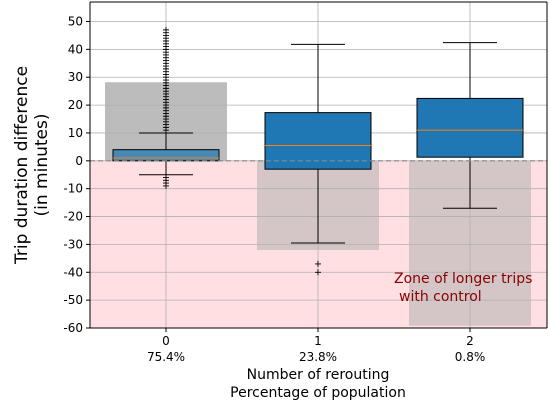 The height and width of the screenshot is (406, 550). I want to click on y-tick-label: 50, so click(75, 22).